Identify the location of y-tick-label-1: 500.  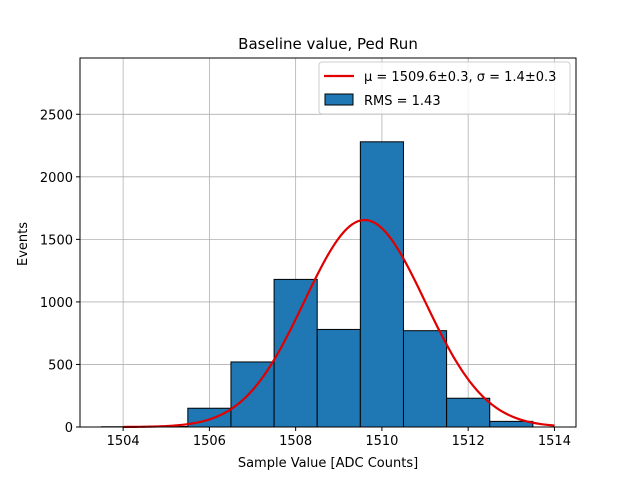
(60, 365).